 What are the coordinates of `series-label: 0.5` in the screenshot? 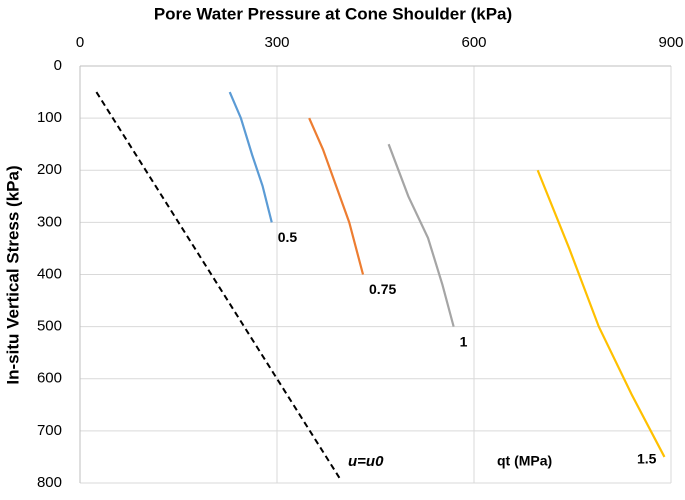 It's located at (288, 237).